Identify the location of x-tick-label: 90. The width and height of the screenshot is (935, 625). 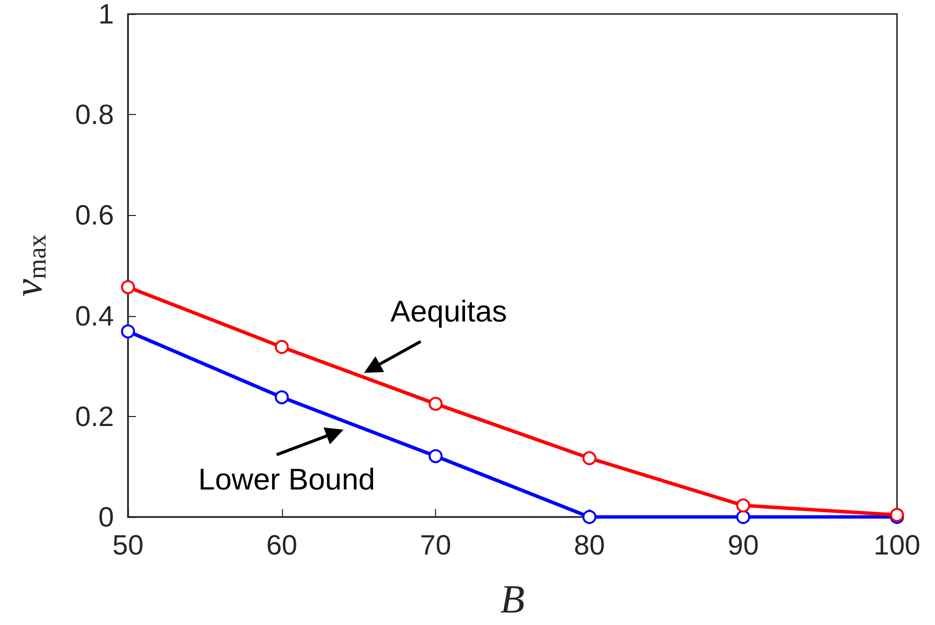
(743, 545).